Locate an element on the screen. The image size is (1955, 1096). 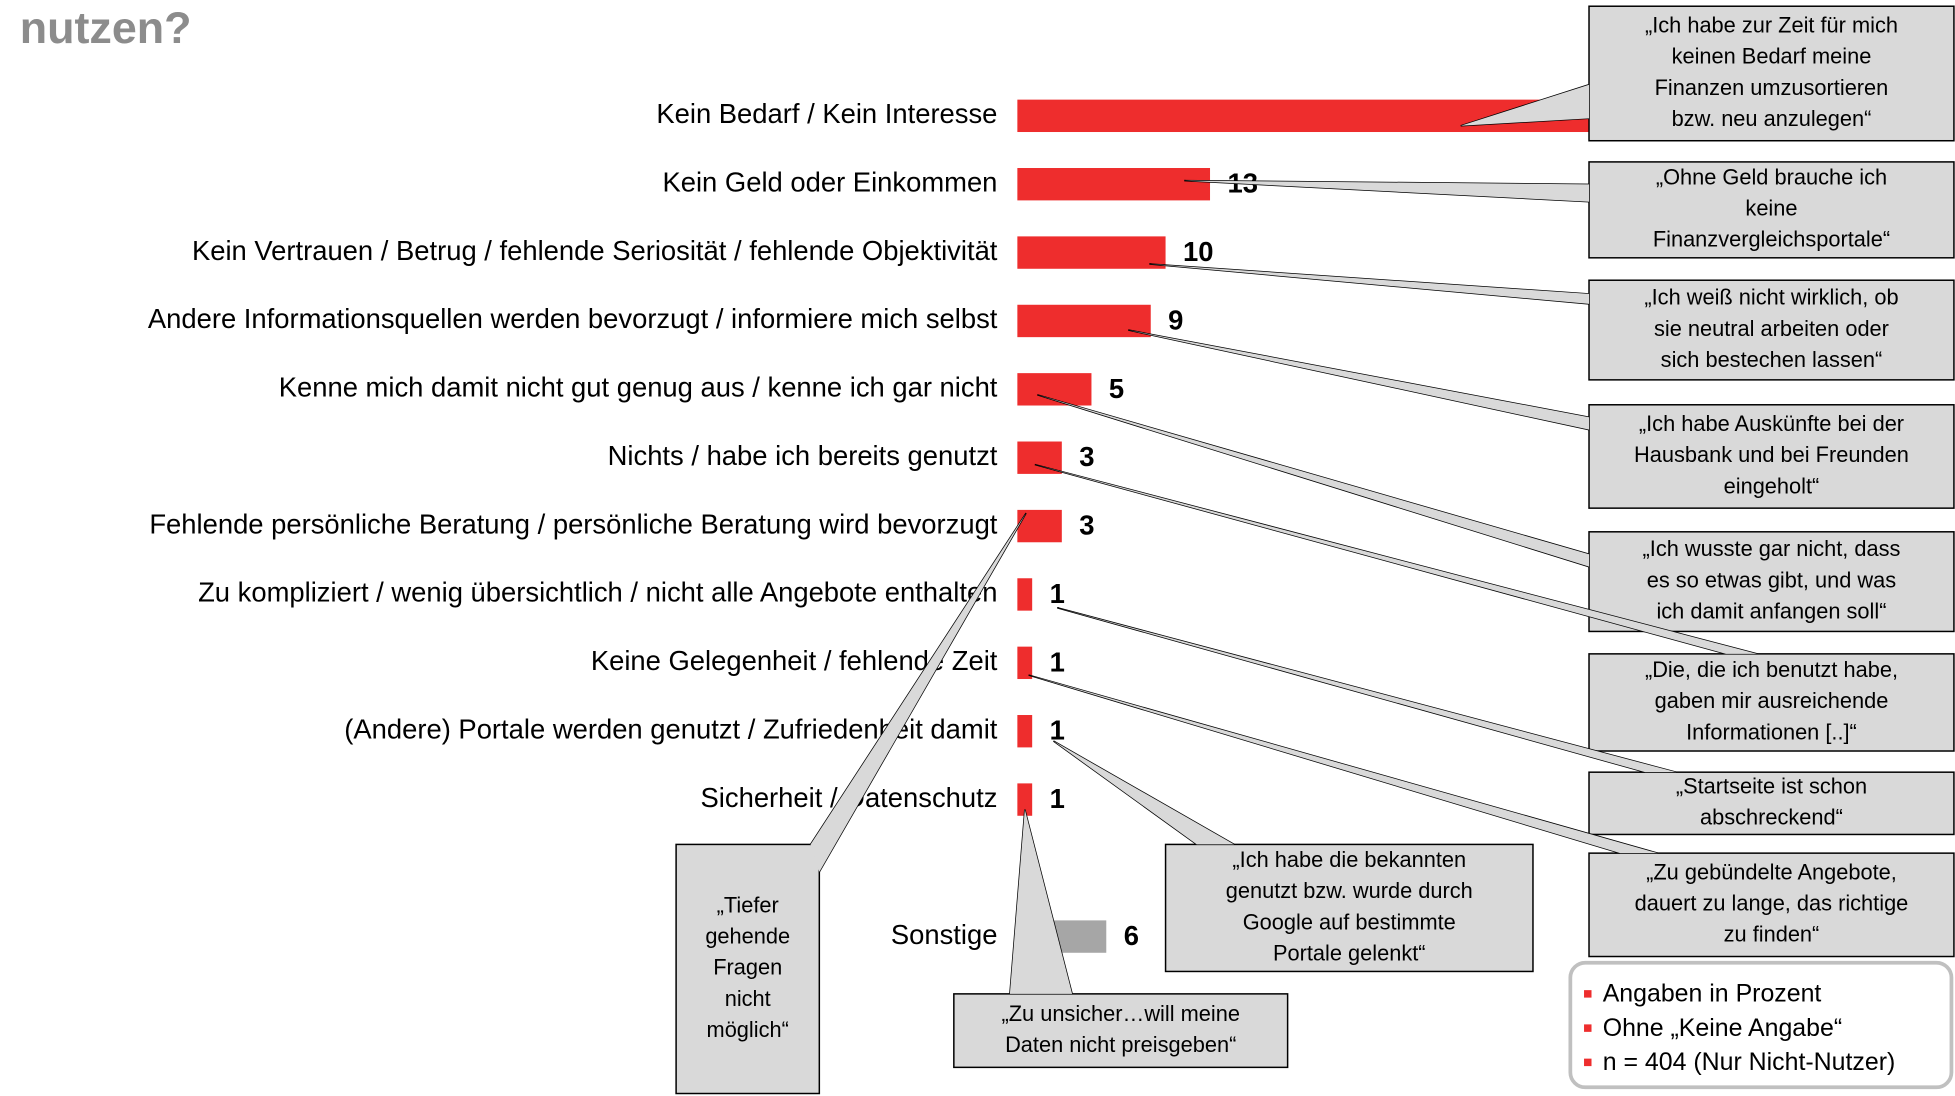
callout-text: „Ohne Geld brauche ich is located at coordinates (1771, 176).